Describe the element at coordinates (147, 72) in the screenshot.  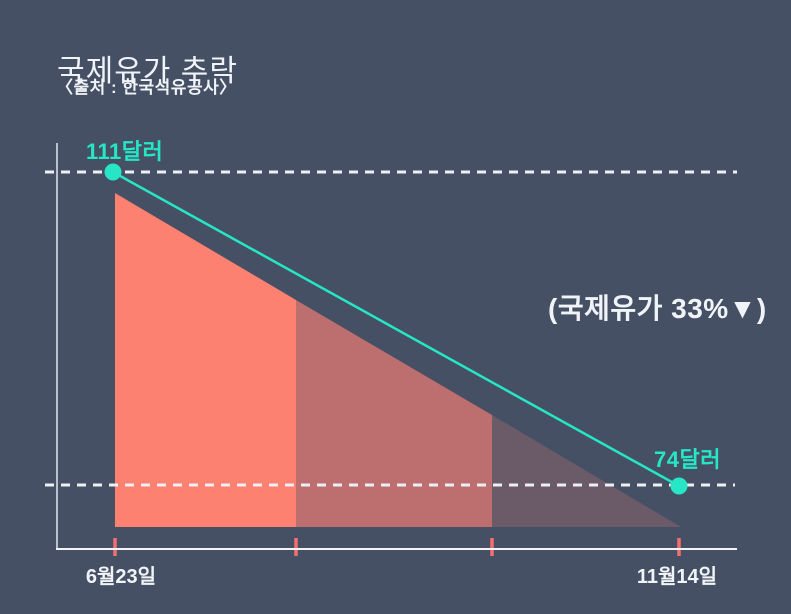
I see `page-title: 국제유가 추락` at that location.